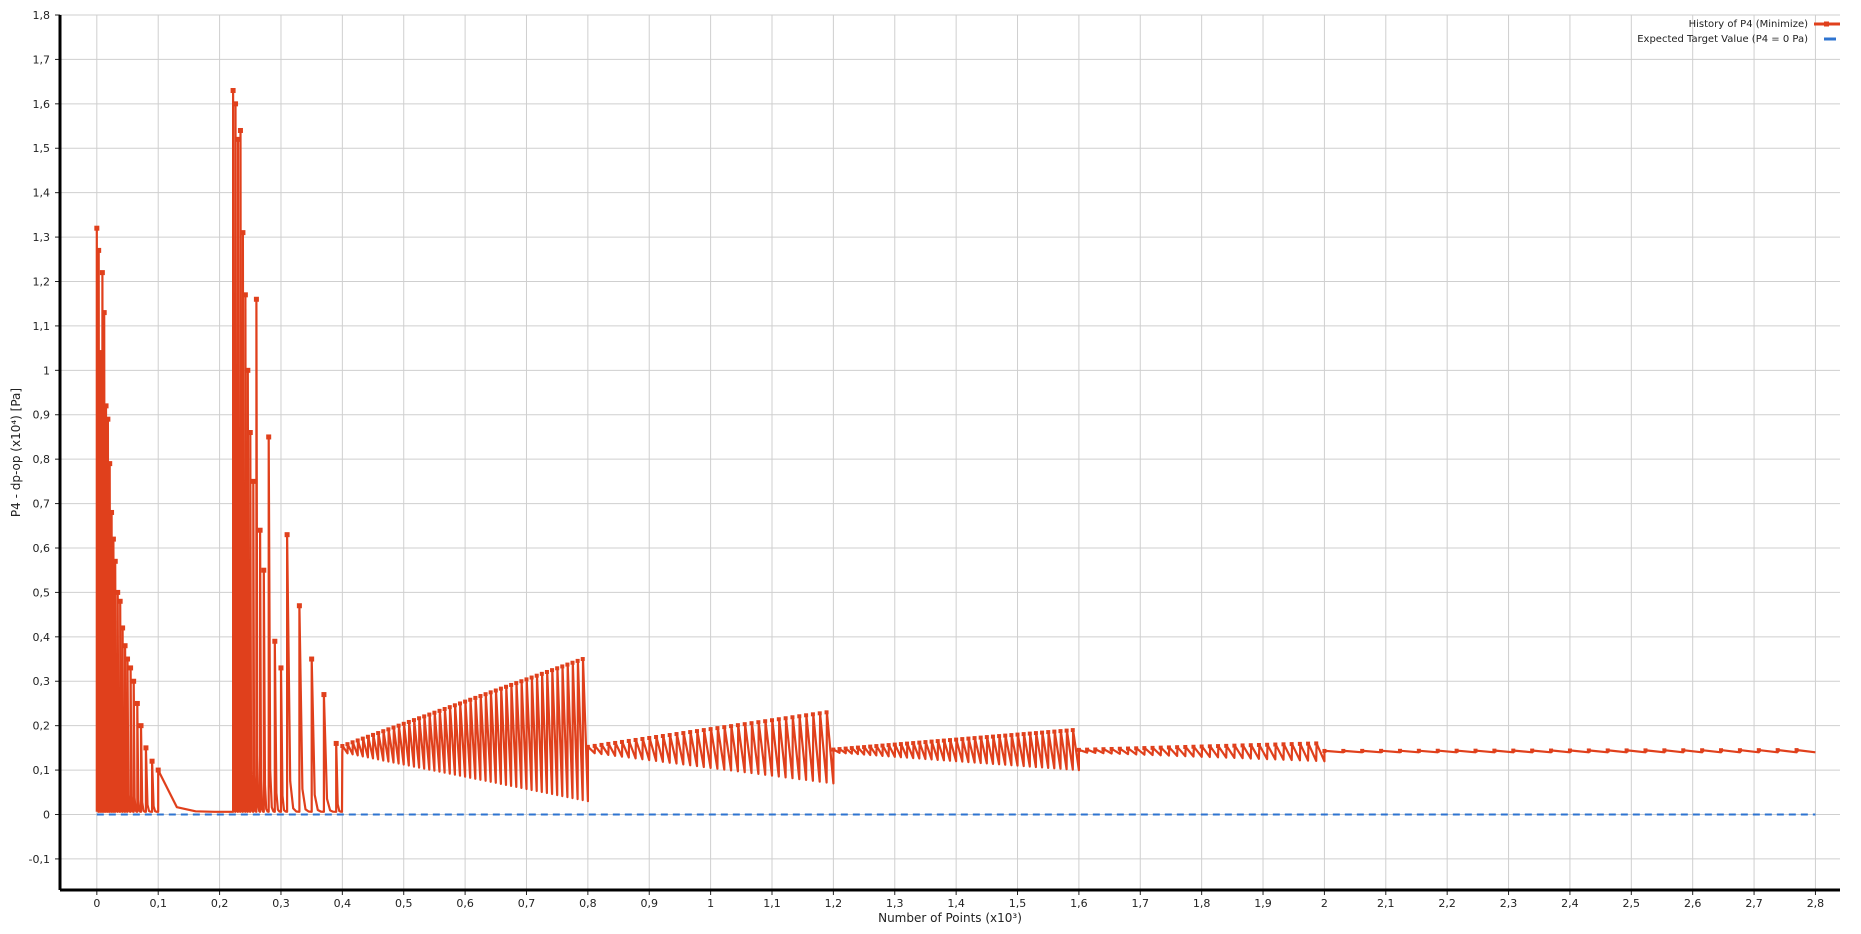  I want to click on x-tick-label: 2,8, so click(1816, 903).